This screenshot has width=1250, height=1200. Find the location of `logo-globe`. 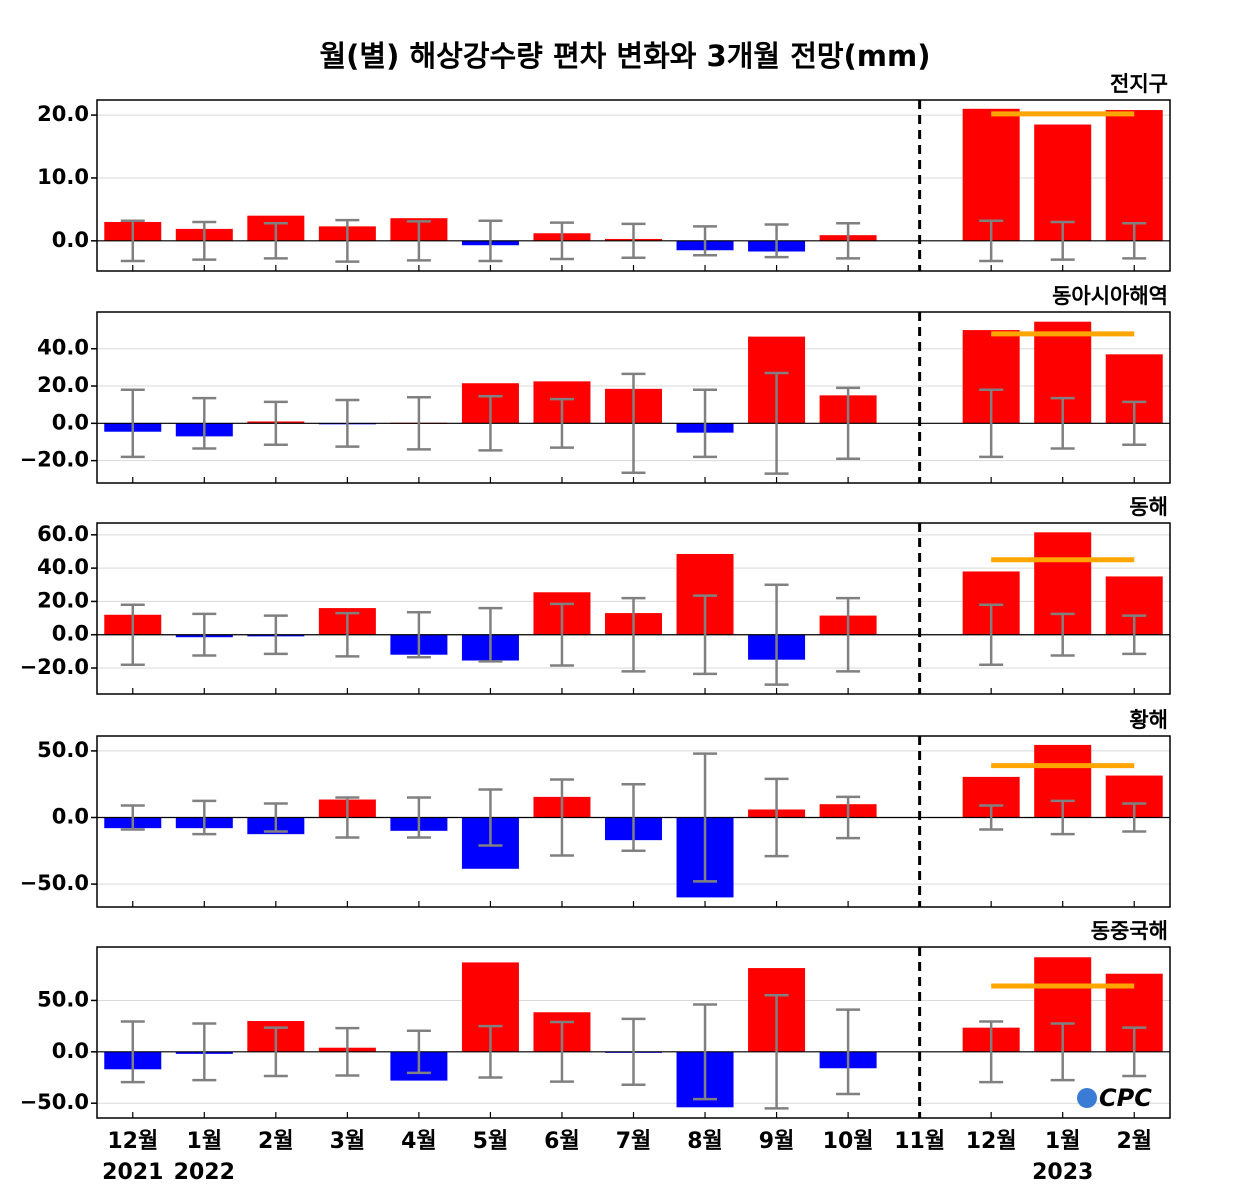

logo-globe is located at coordinates (1087, 1098).